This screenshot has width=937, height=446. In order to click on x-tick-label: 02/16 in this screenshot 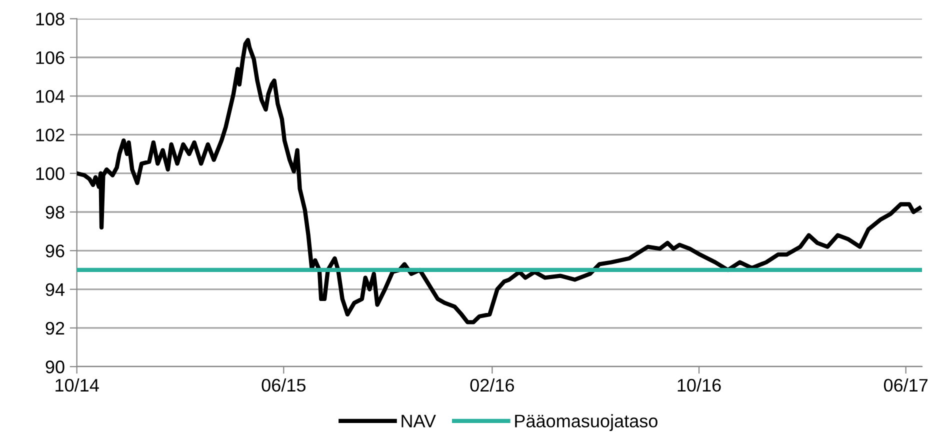, I will do `click(492, 385)`.